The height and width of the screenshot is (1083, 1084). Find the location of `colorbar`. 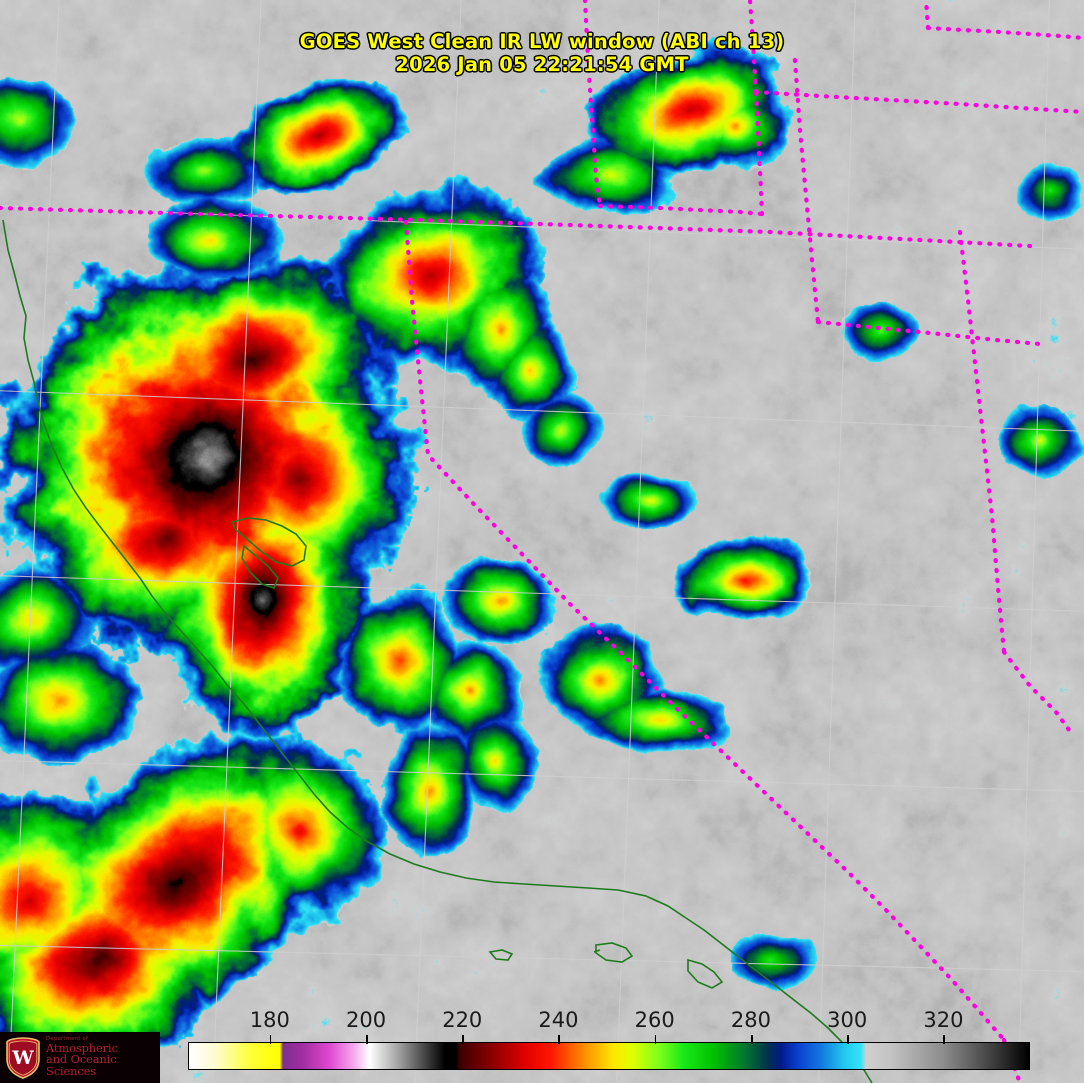

colorbar is located at coordinates (609, 1056).